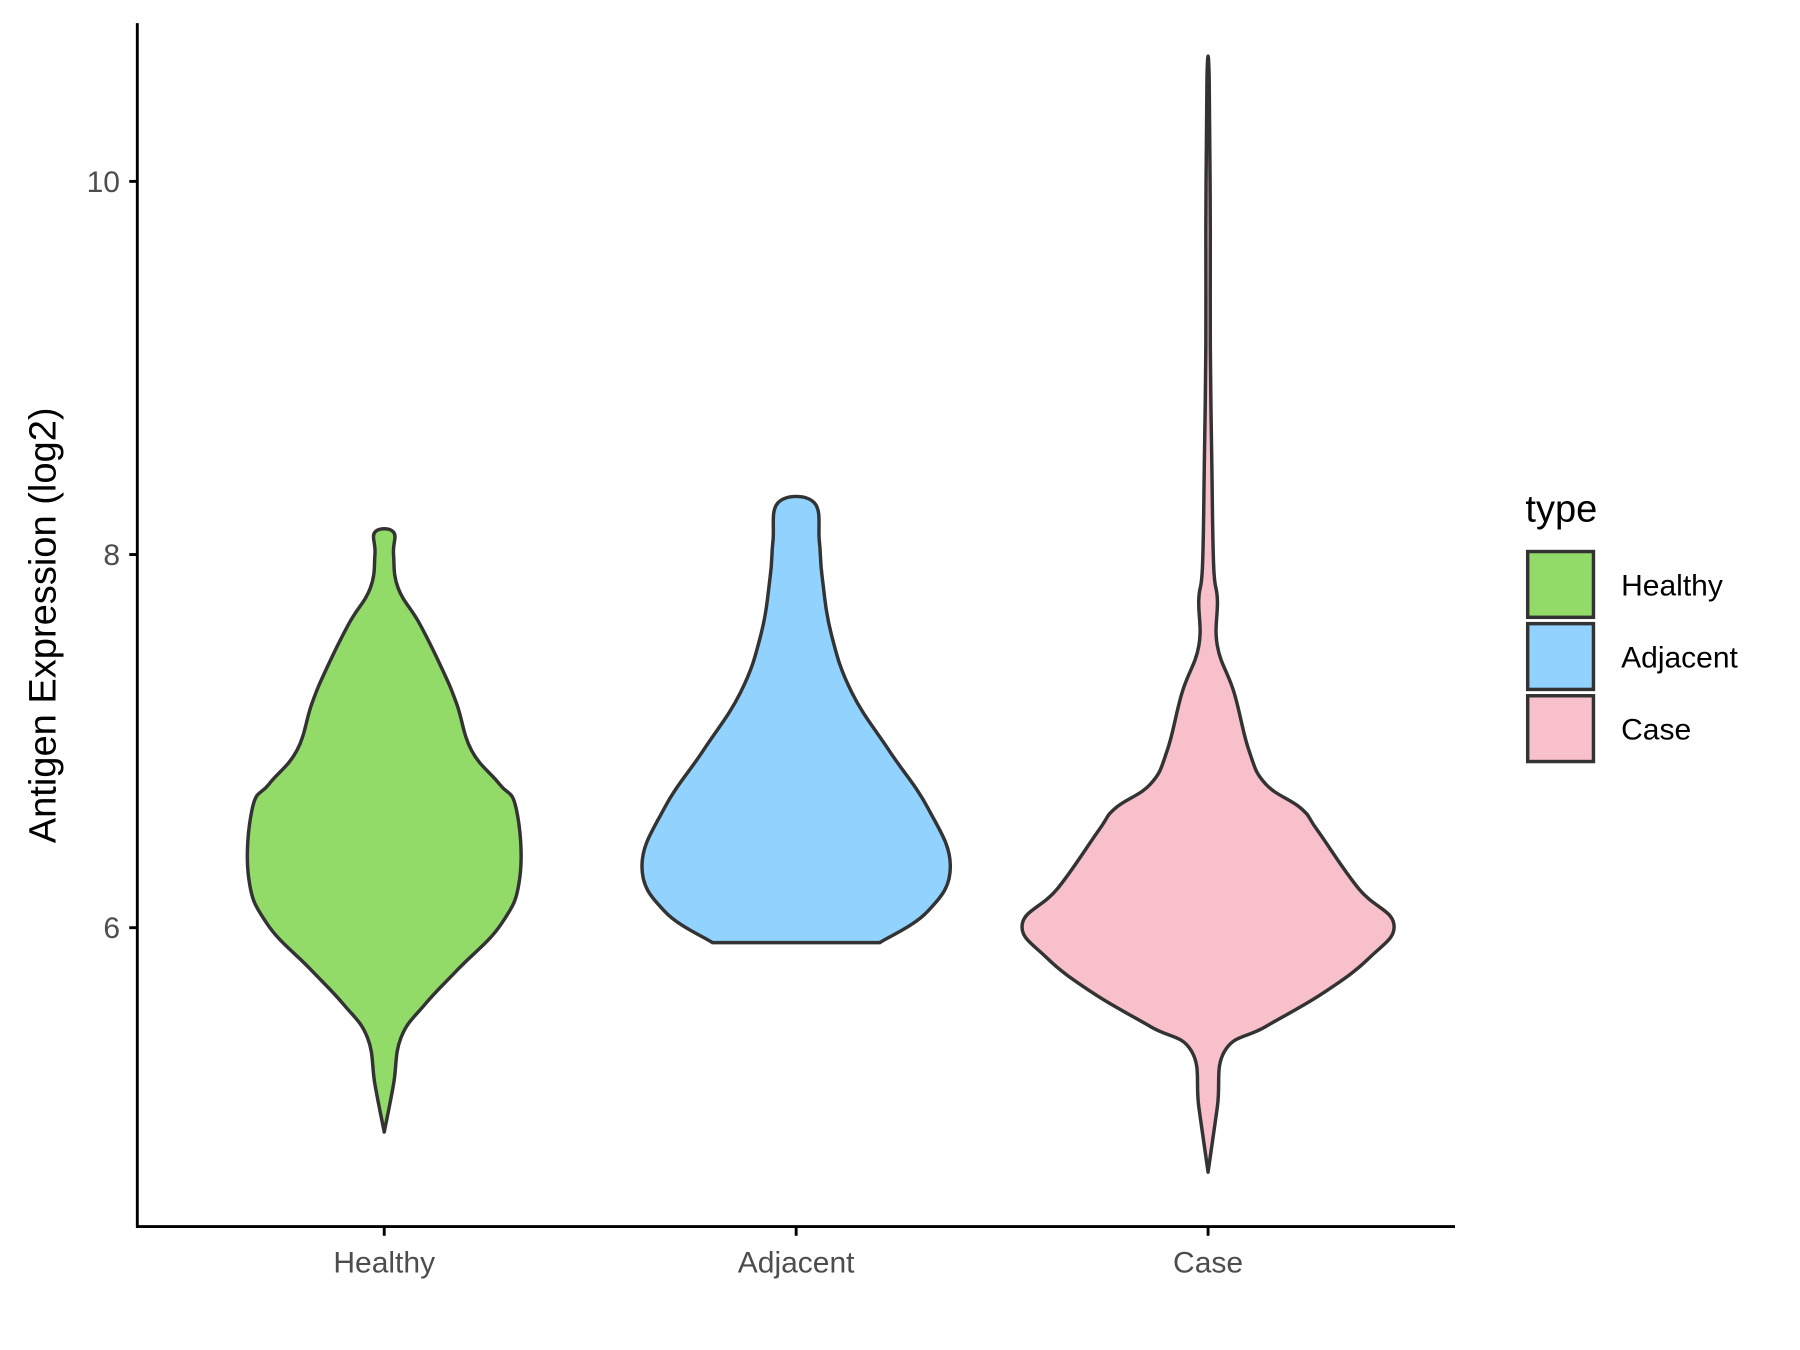 The height and width of the screenshot is (1350, 1800). I want to click on y-ticks: 6 8 10, so click(112, 555).